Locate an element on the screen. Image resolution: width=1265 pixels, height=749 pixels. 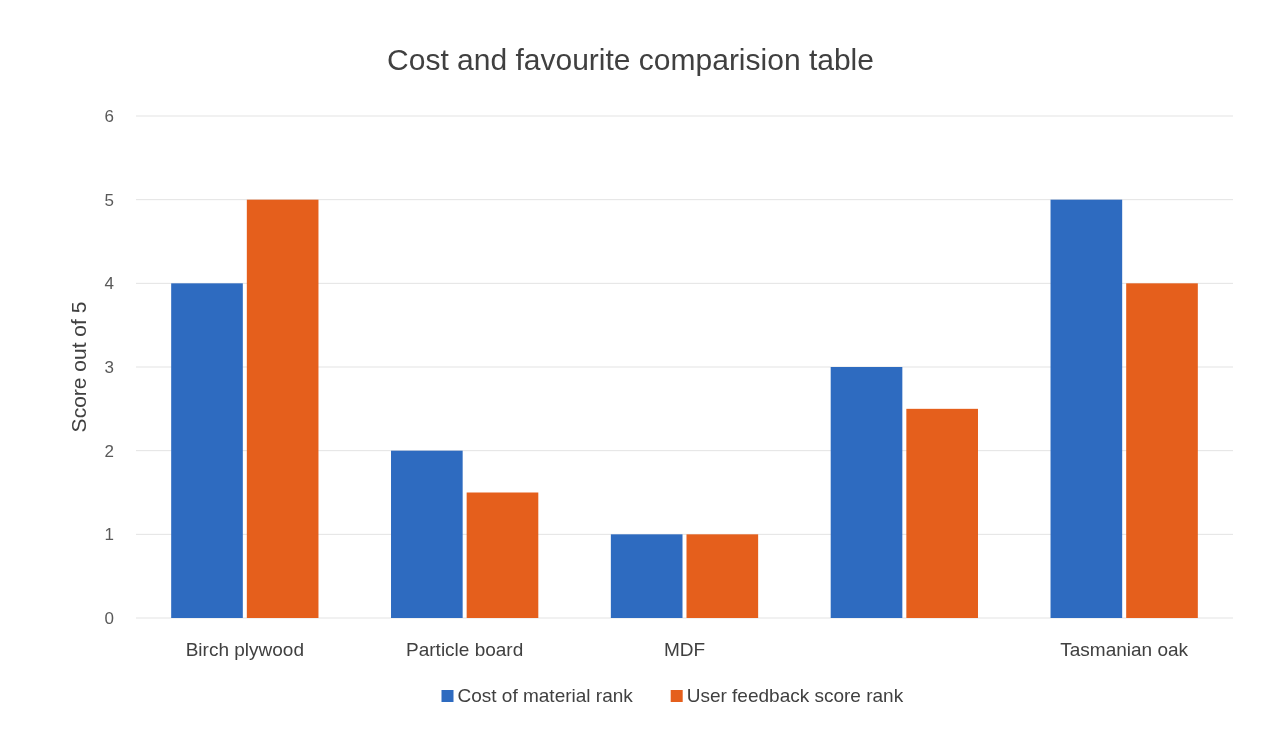
y-tick-label: 3 is located at coordinates (109, 367).